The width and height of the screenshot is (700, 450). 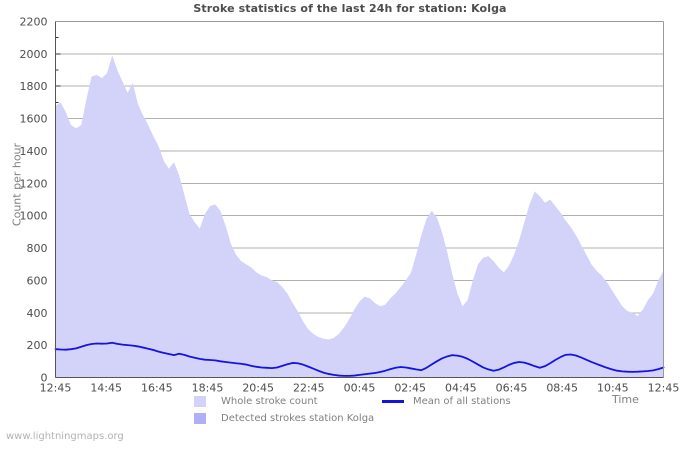 I want to click on x-tick-label: 00:45, so click(x=360, y=388).